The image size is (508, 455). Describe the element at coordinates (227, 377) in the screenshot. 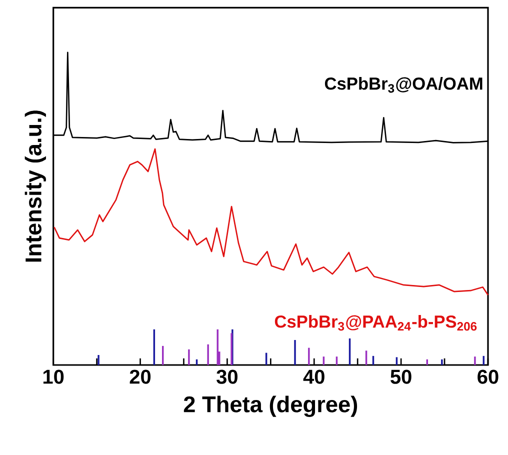

I see `x-tick-label: 30` at that location.